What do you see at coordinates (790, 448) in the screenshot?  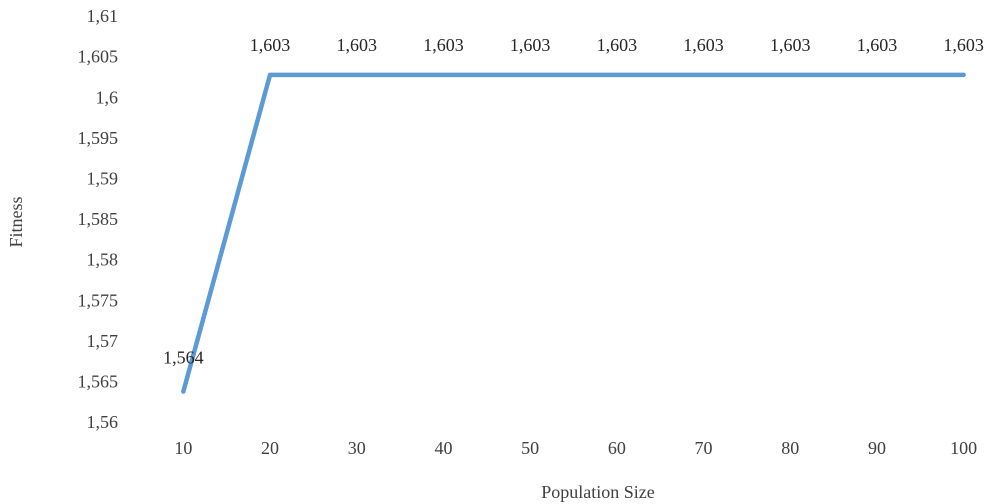 I see `x-tick-label: 80` at bounding box center [790, 448].